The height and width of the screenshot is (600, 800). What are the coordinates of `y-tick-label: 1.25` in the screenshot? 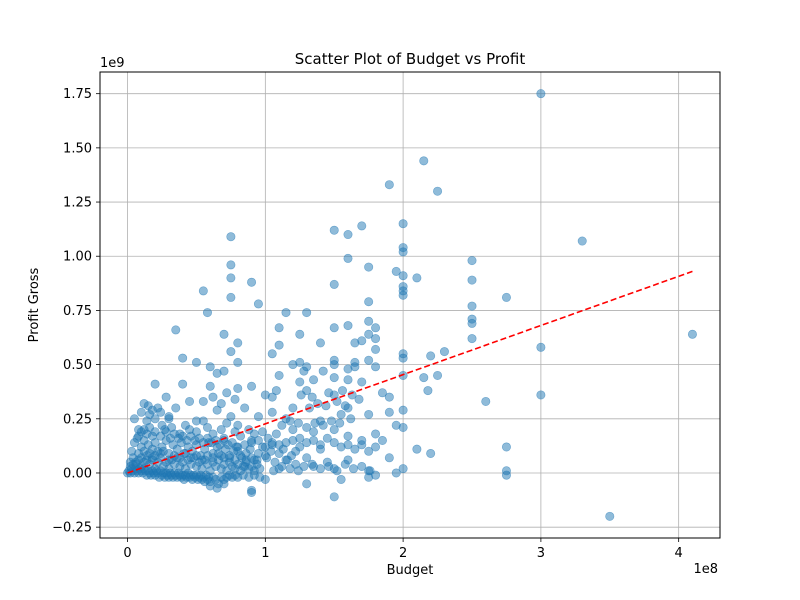 It's located at (77, 203).